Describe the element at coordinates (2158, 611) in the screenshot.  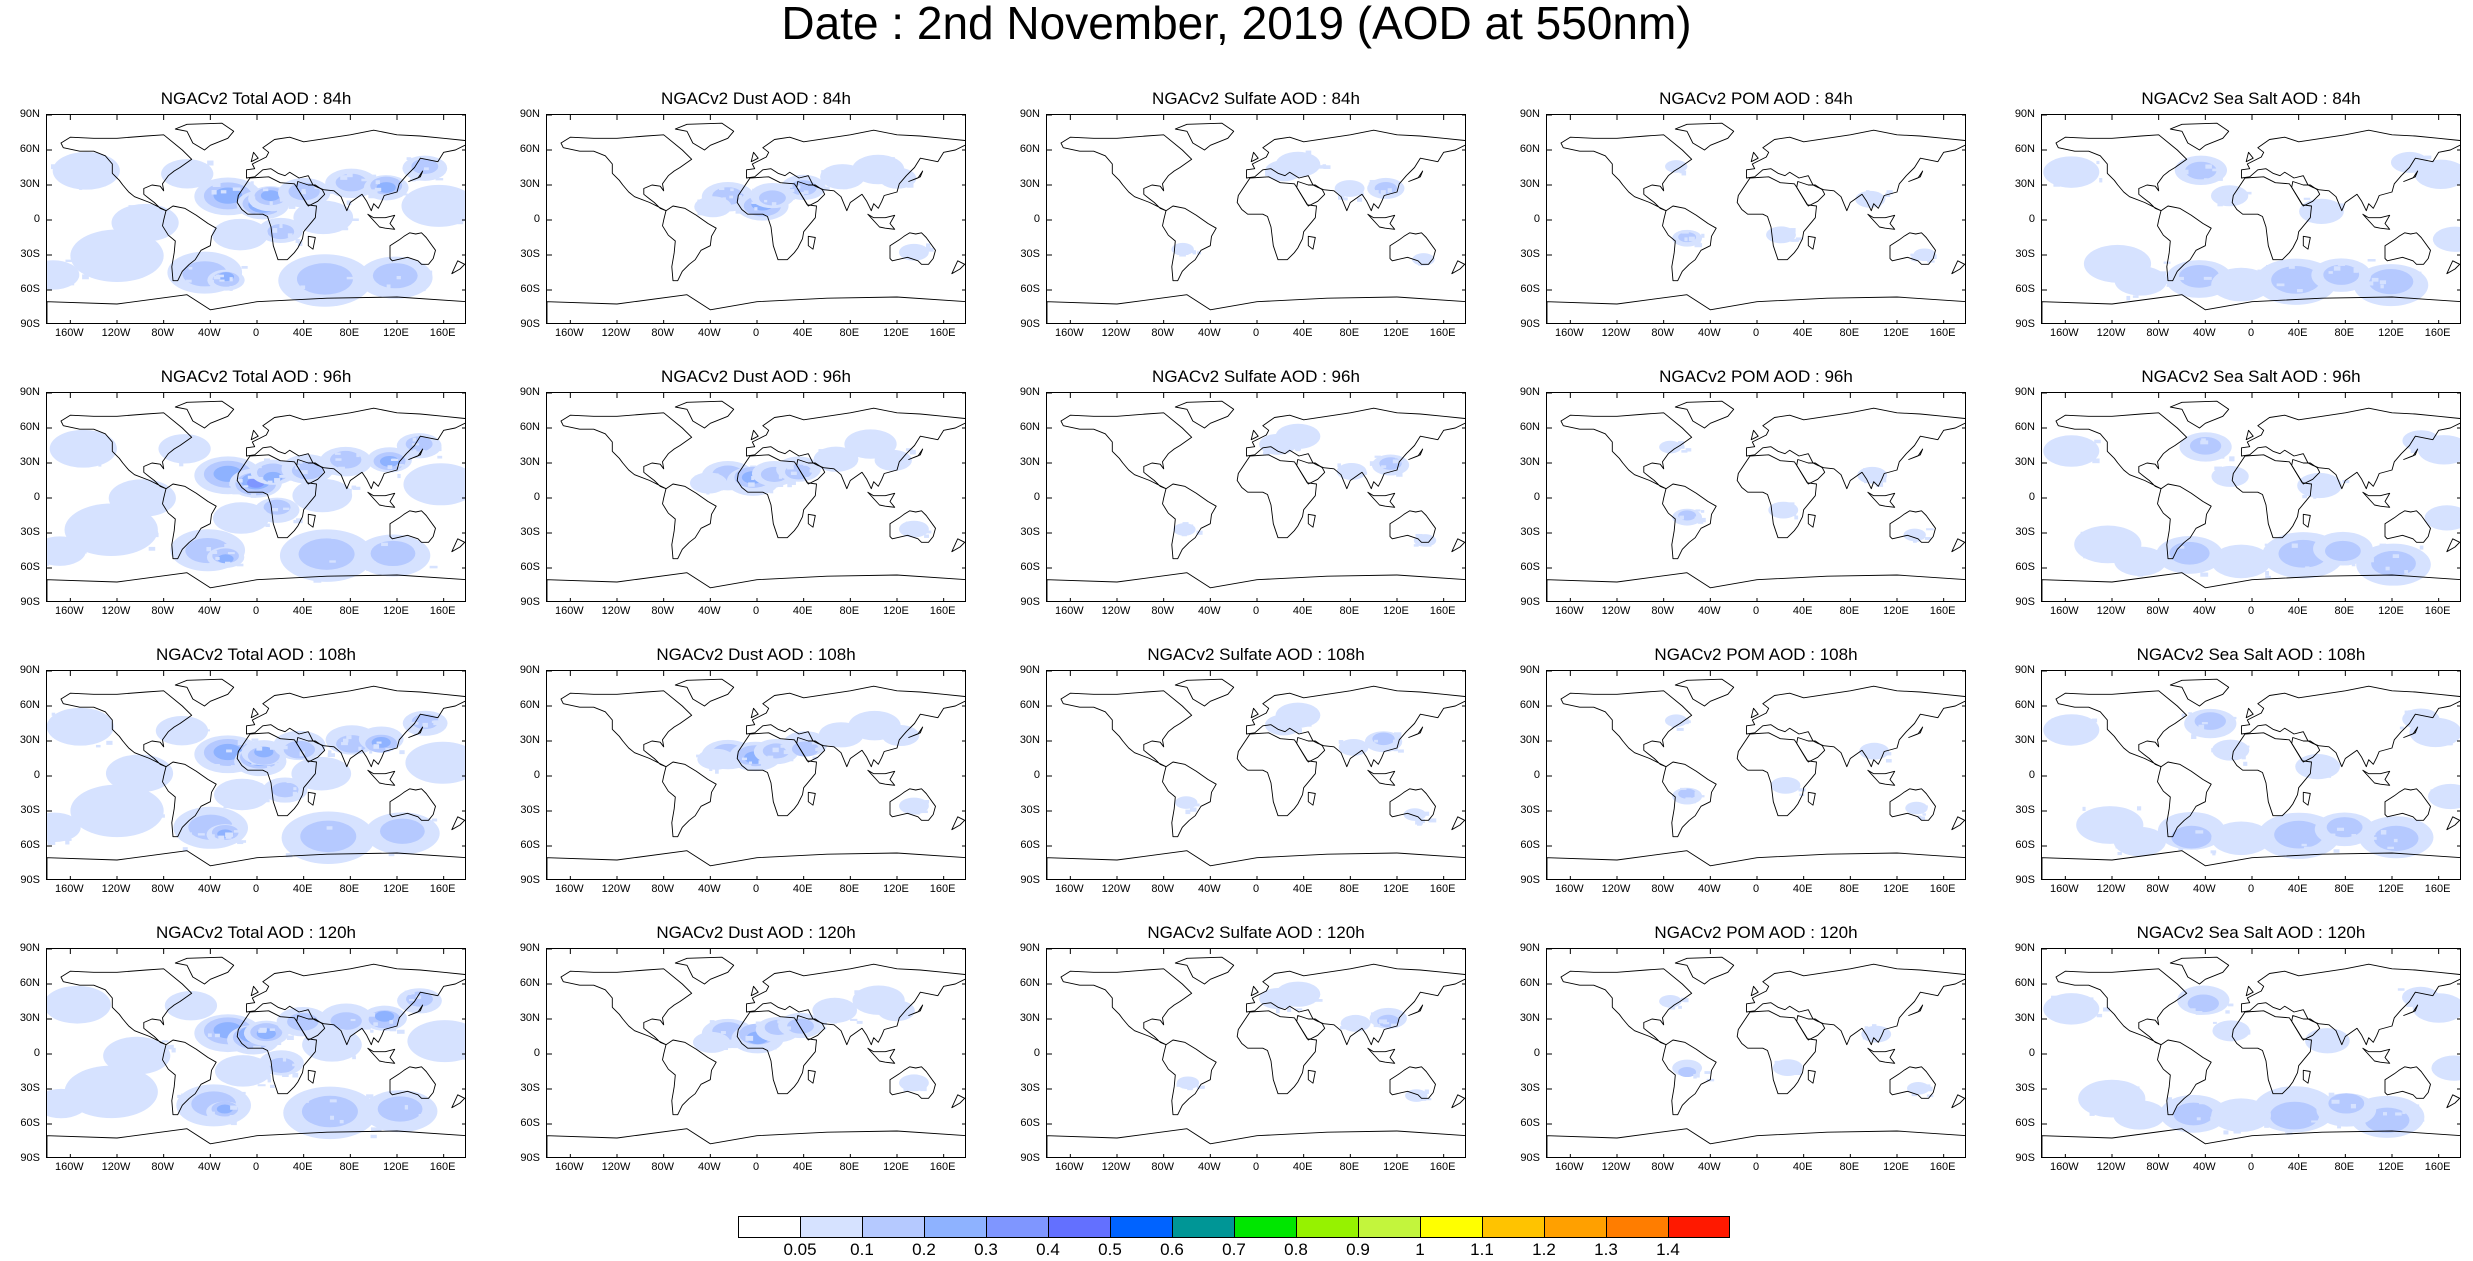
I see `lon-label: 80W` at that location.